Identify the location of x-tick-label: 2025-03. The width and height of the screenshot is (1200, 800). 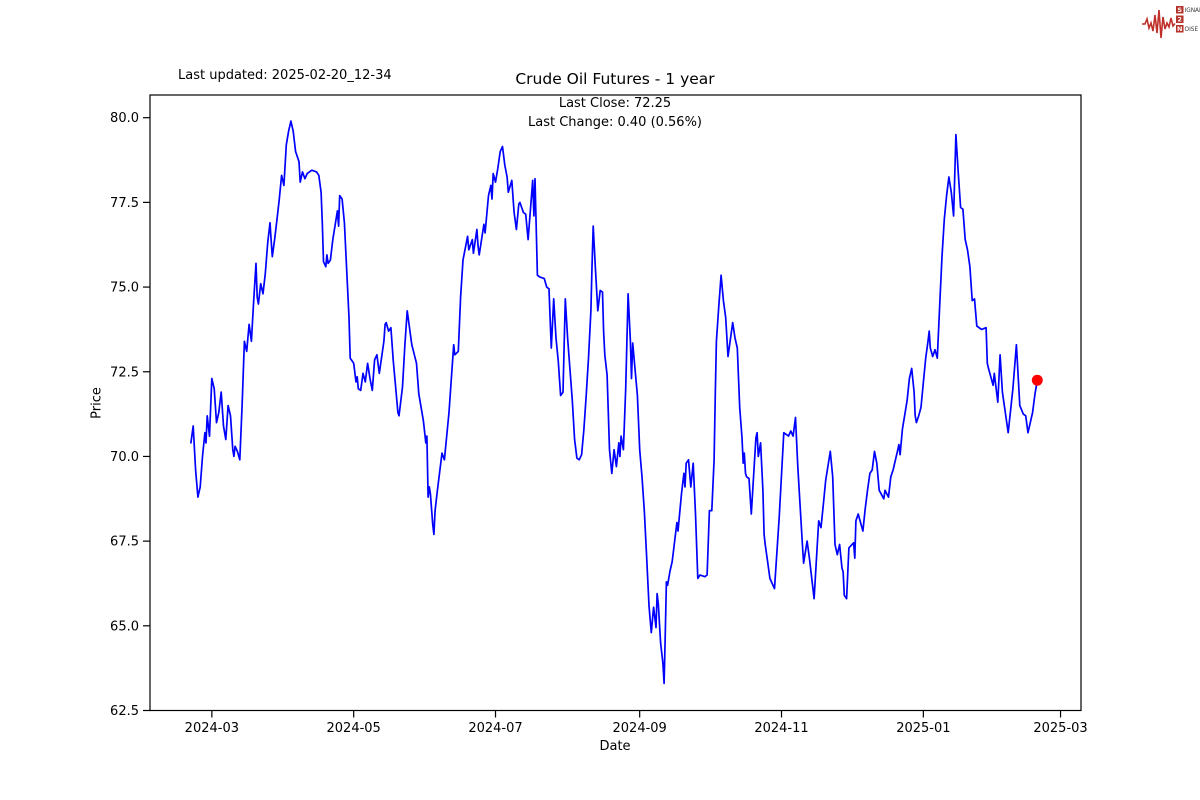
(1060, 728).